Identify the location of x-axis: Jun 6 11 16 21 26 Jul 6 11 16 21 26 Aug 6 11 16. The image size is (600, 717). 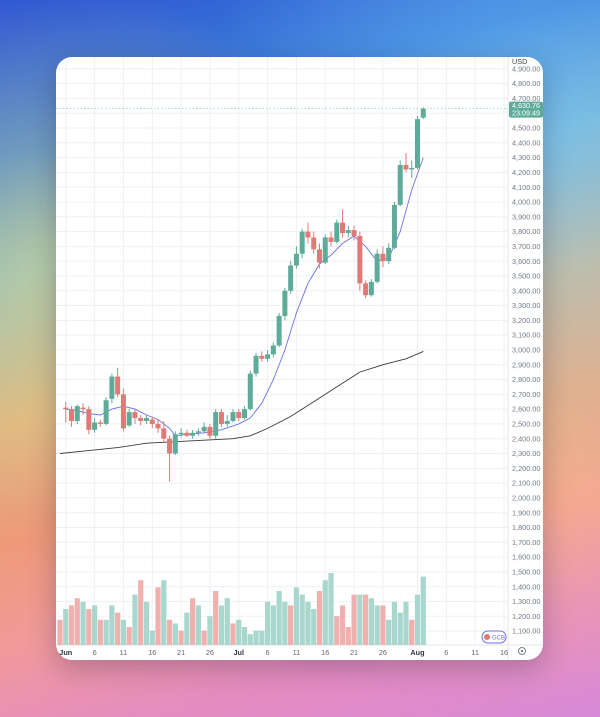
(283, 652).